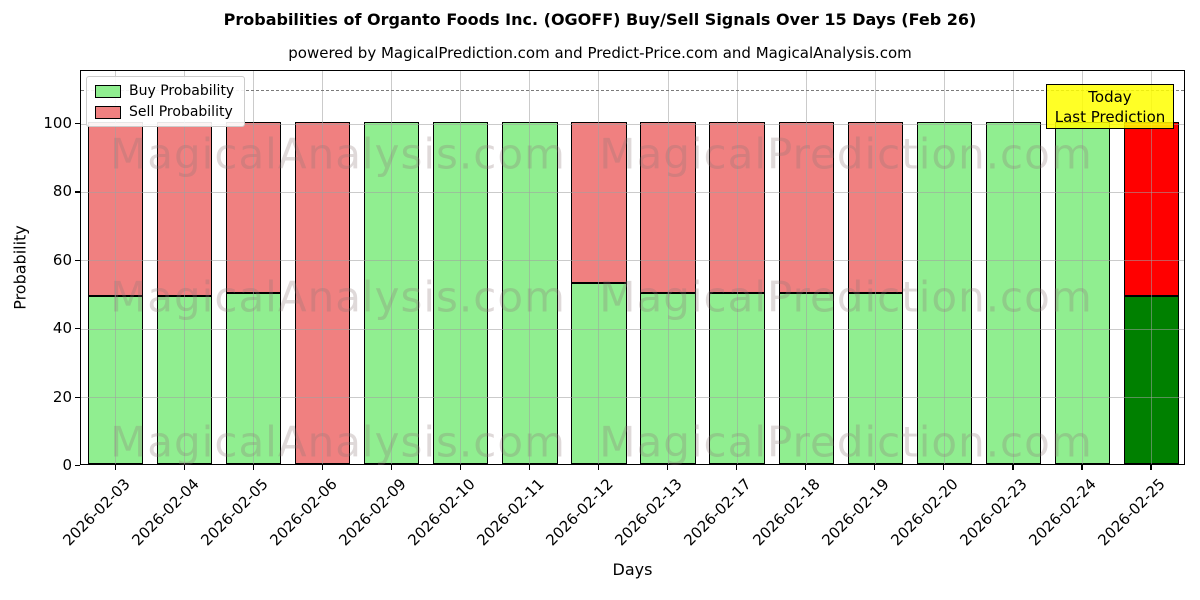 Image resolution: width=1200 pixels, height=600 pixels. I want to click on today-annotation-line1: Today, so click(1110, 96).